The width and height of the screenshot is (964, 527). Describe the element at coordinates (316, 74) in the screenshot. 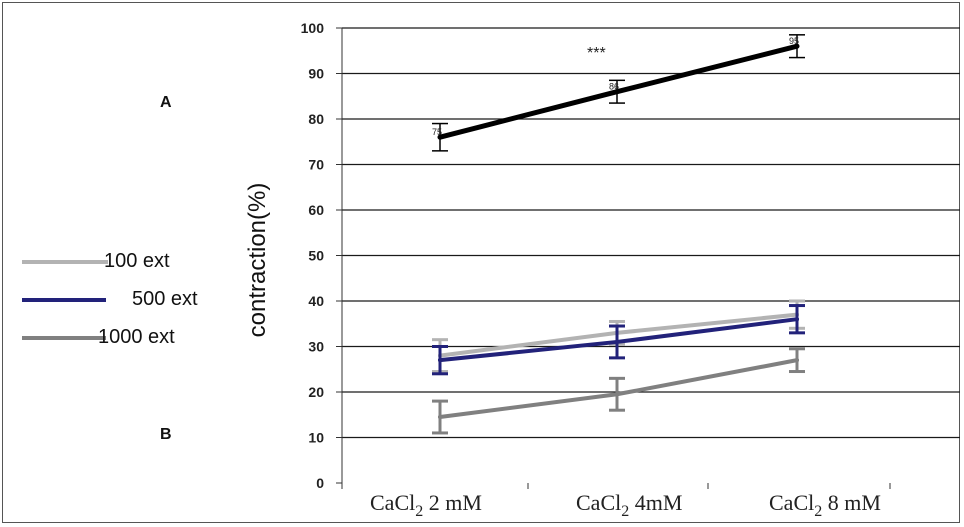

I see `y-tick-label: 90` at that location.